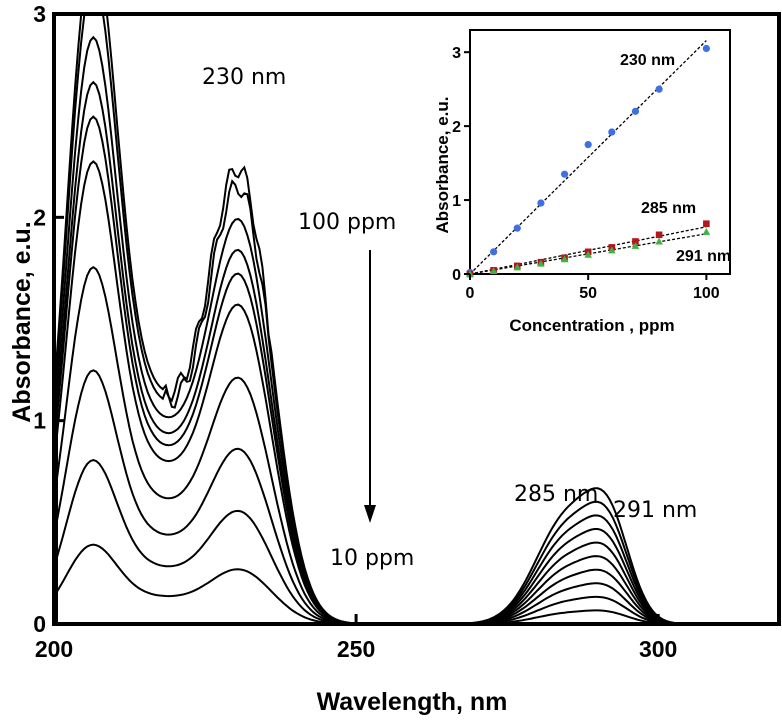  What do you see at coordinates (668, 208) in the screenshot?
I see `inset-label-285nm: 285 nm` at bounding box center [668, 208].